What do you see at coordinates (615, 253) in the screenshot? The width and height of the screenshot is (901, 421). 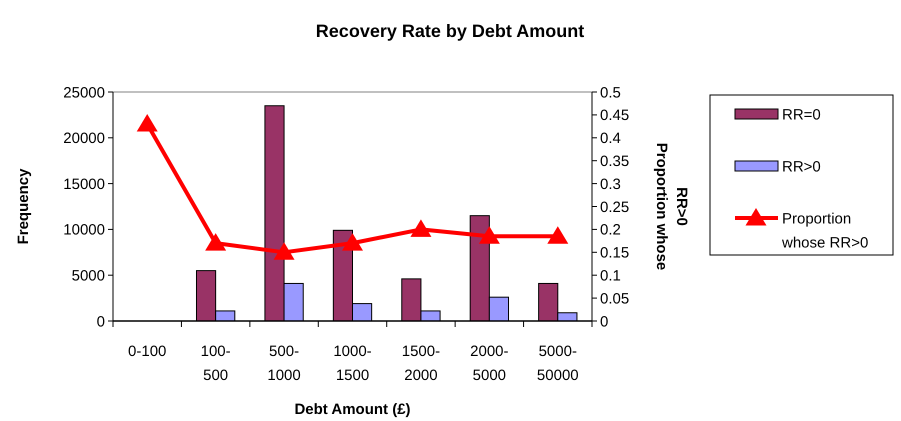 I see `y2-tick-label: 0.15` at bounding box center [615, 253].